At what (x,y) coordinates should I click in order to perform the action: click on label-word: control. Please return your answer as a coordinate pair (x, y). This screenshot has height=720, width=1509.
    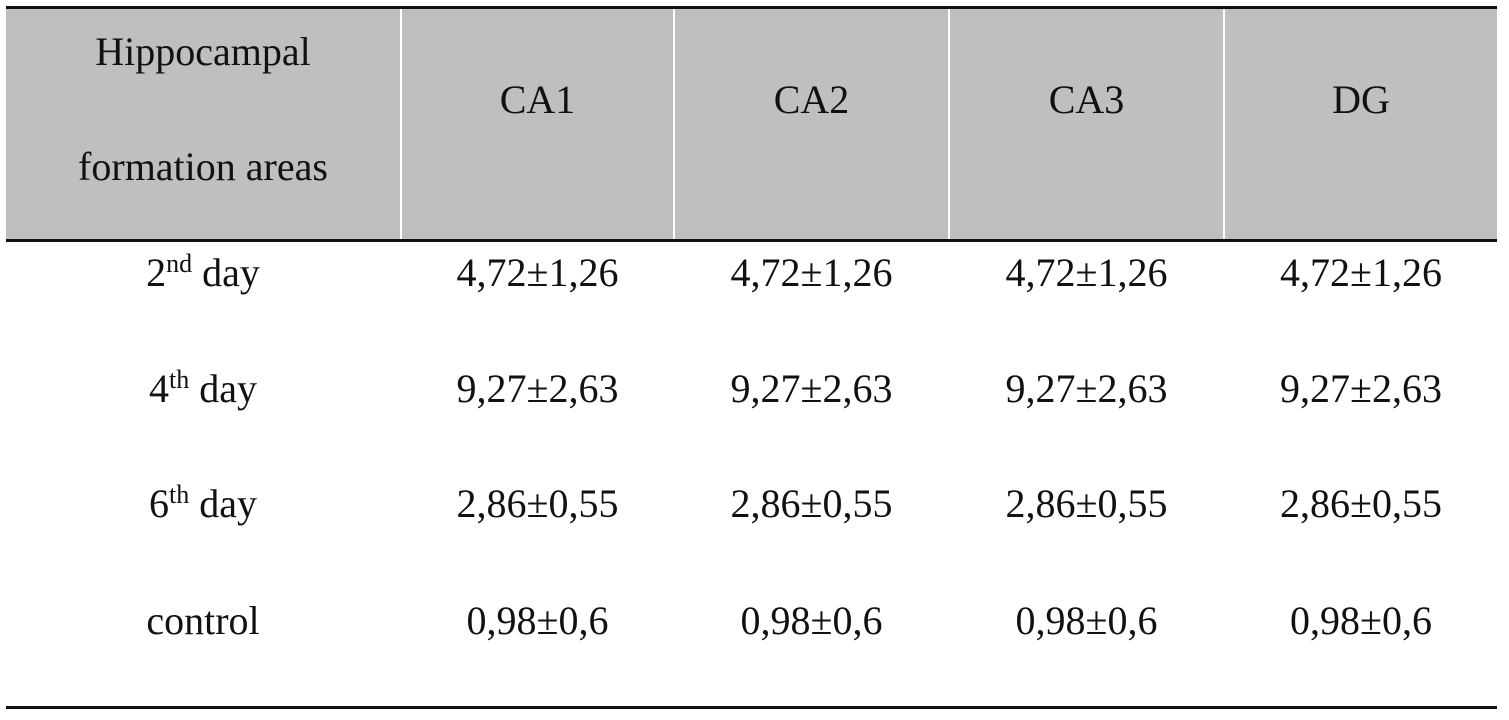
    Looking at the image, I should click on (203, 620).